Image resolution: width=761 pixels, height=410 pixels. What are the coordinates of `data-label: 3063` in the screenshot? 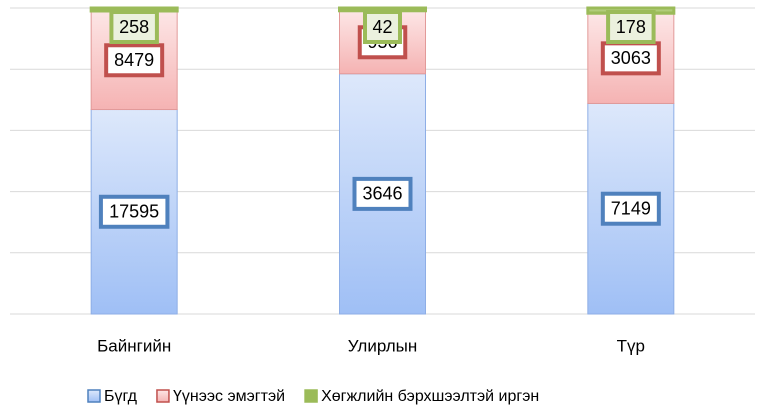 It's located at (631, 58).